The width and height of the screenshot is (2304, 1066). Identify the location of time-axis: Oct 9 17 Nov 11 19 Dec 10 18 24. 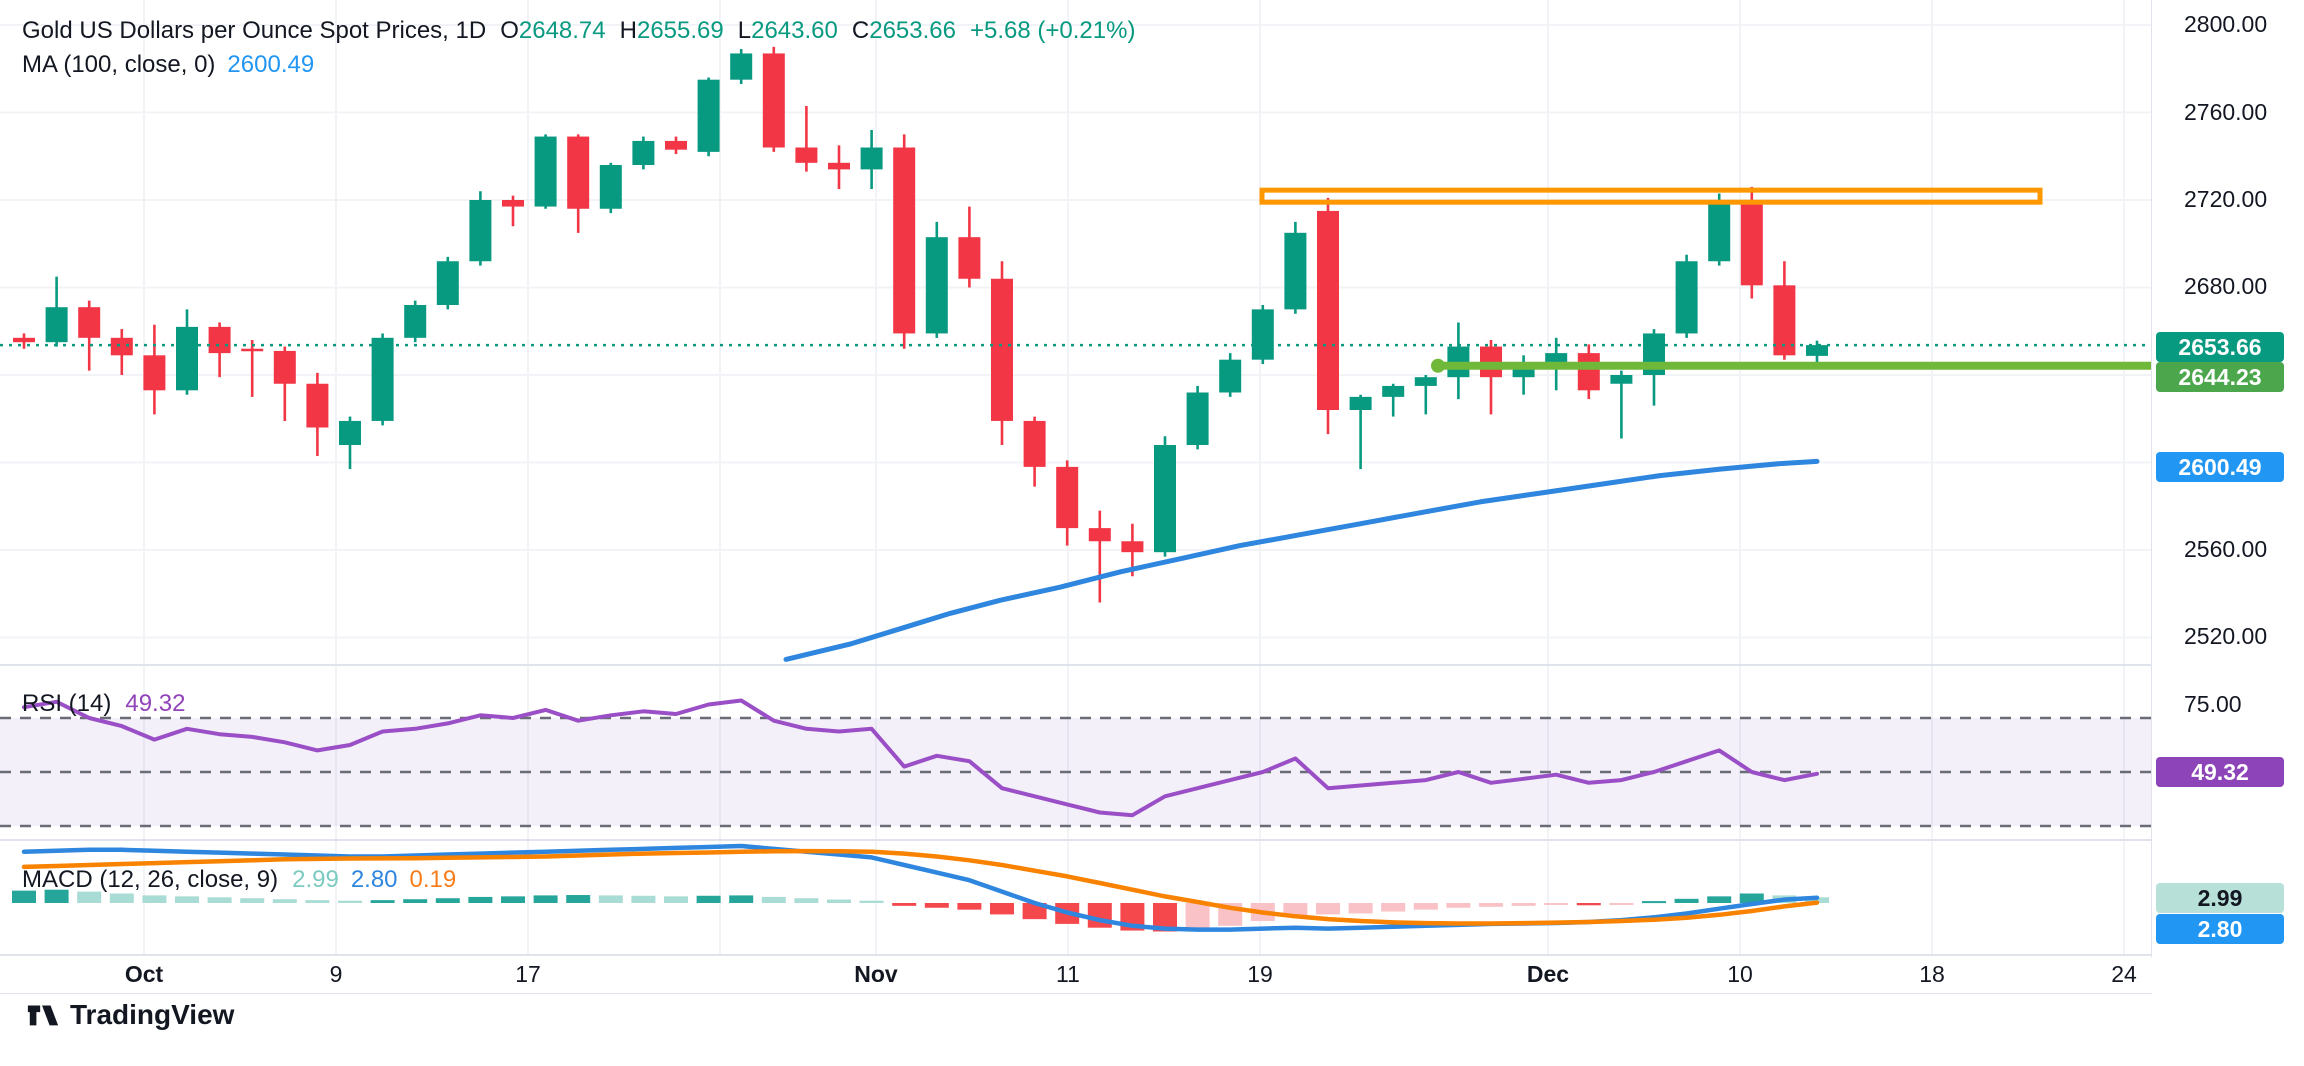
(1076, 975).